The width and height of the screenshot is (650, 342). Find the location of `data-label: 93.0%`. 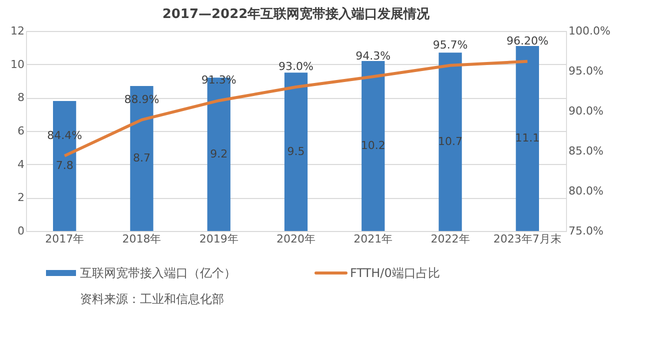

data-label: 93.0% is located at coordinates (296, 66).